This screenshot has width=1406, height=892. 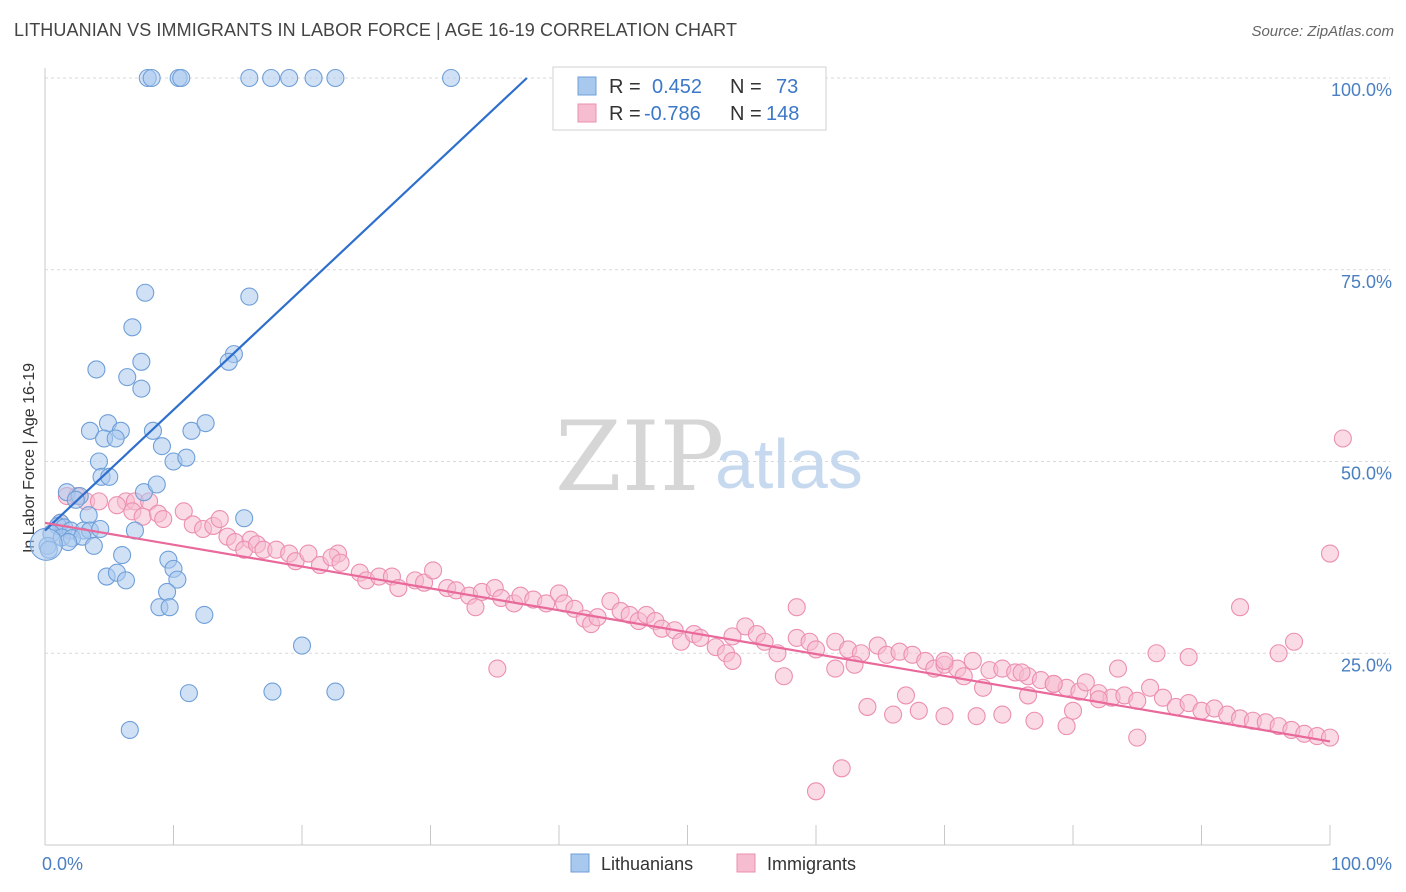 I want to click on y-tick-label: 25.0%, so click(x=1366, y=665).